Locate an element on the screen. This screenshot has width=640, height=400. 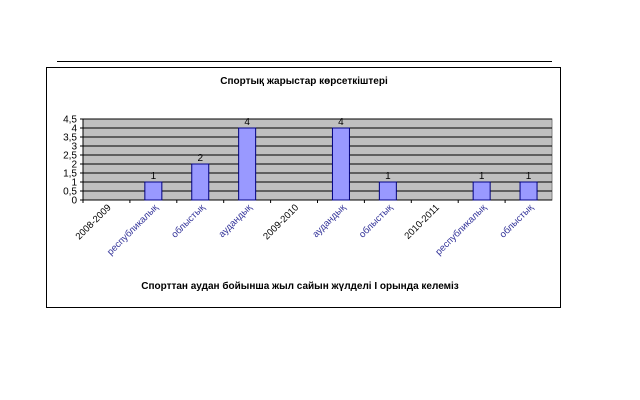
x-category-label: 2008-2009 is located at coordinates (94, 222).